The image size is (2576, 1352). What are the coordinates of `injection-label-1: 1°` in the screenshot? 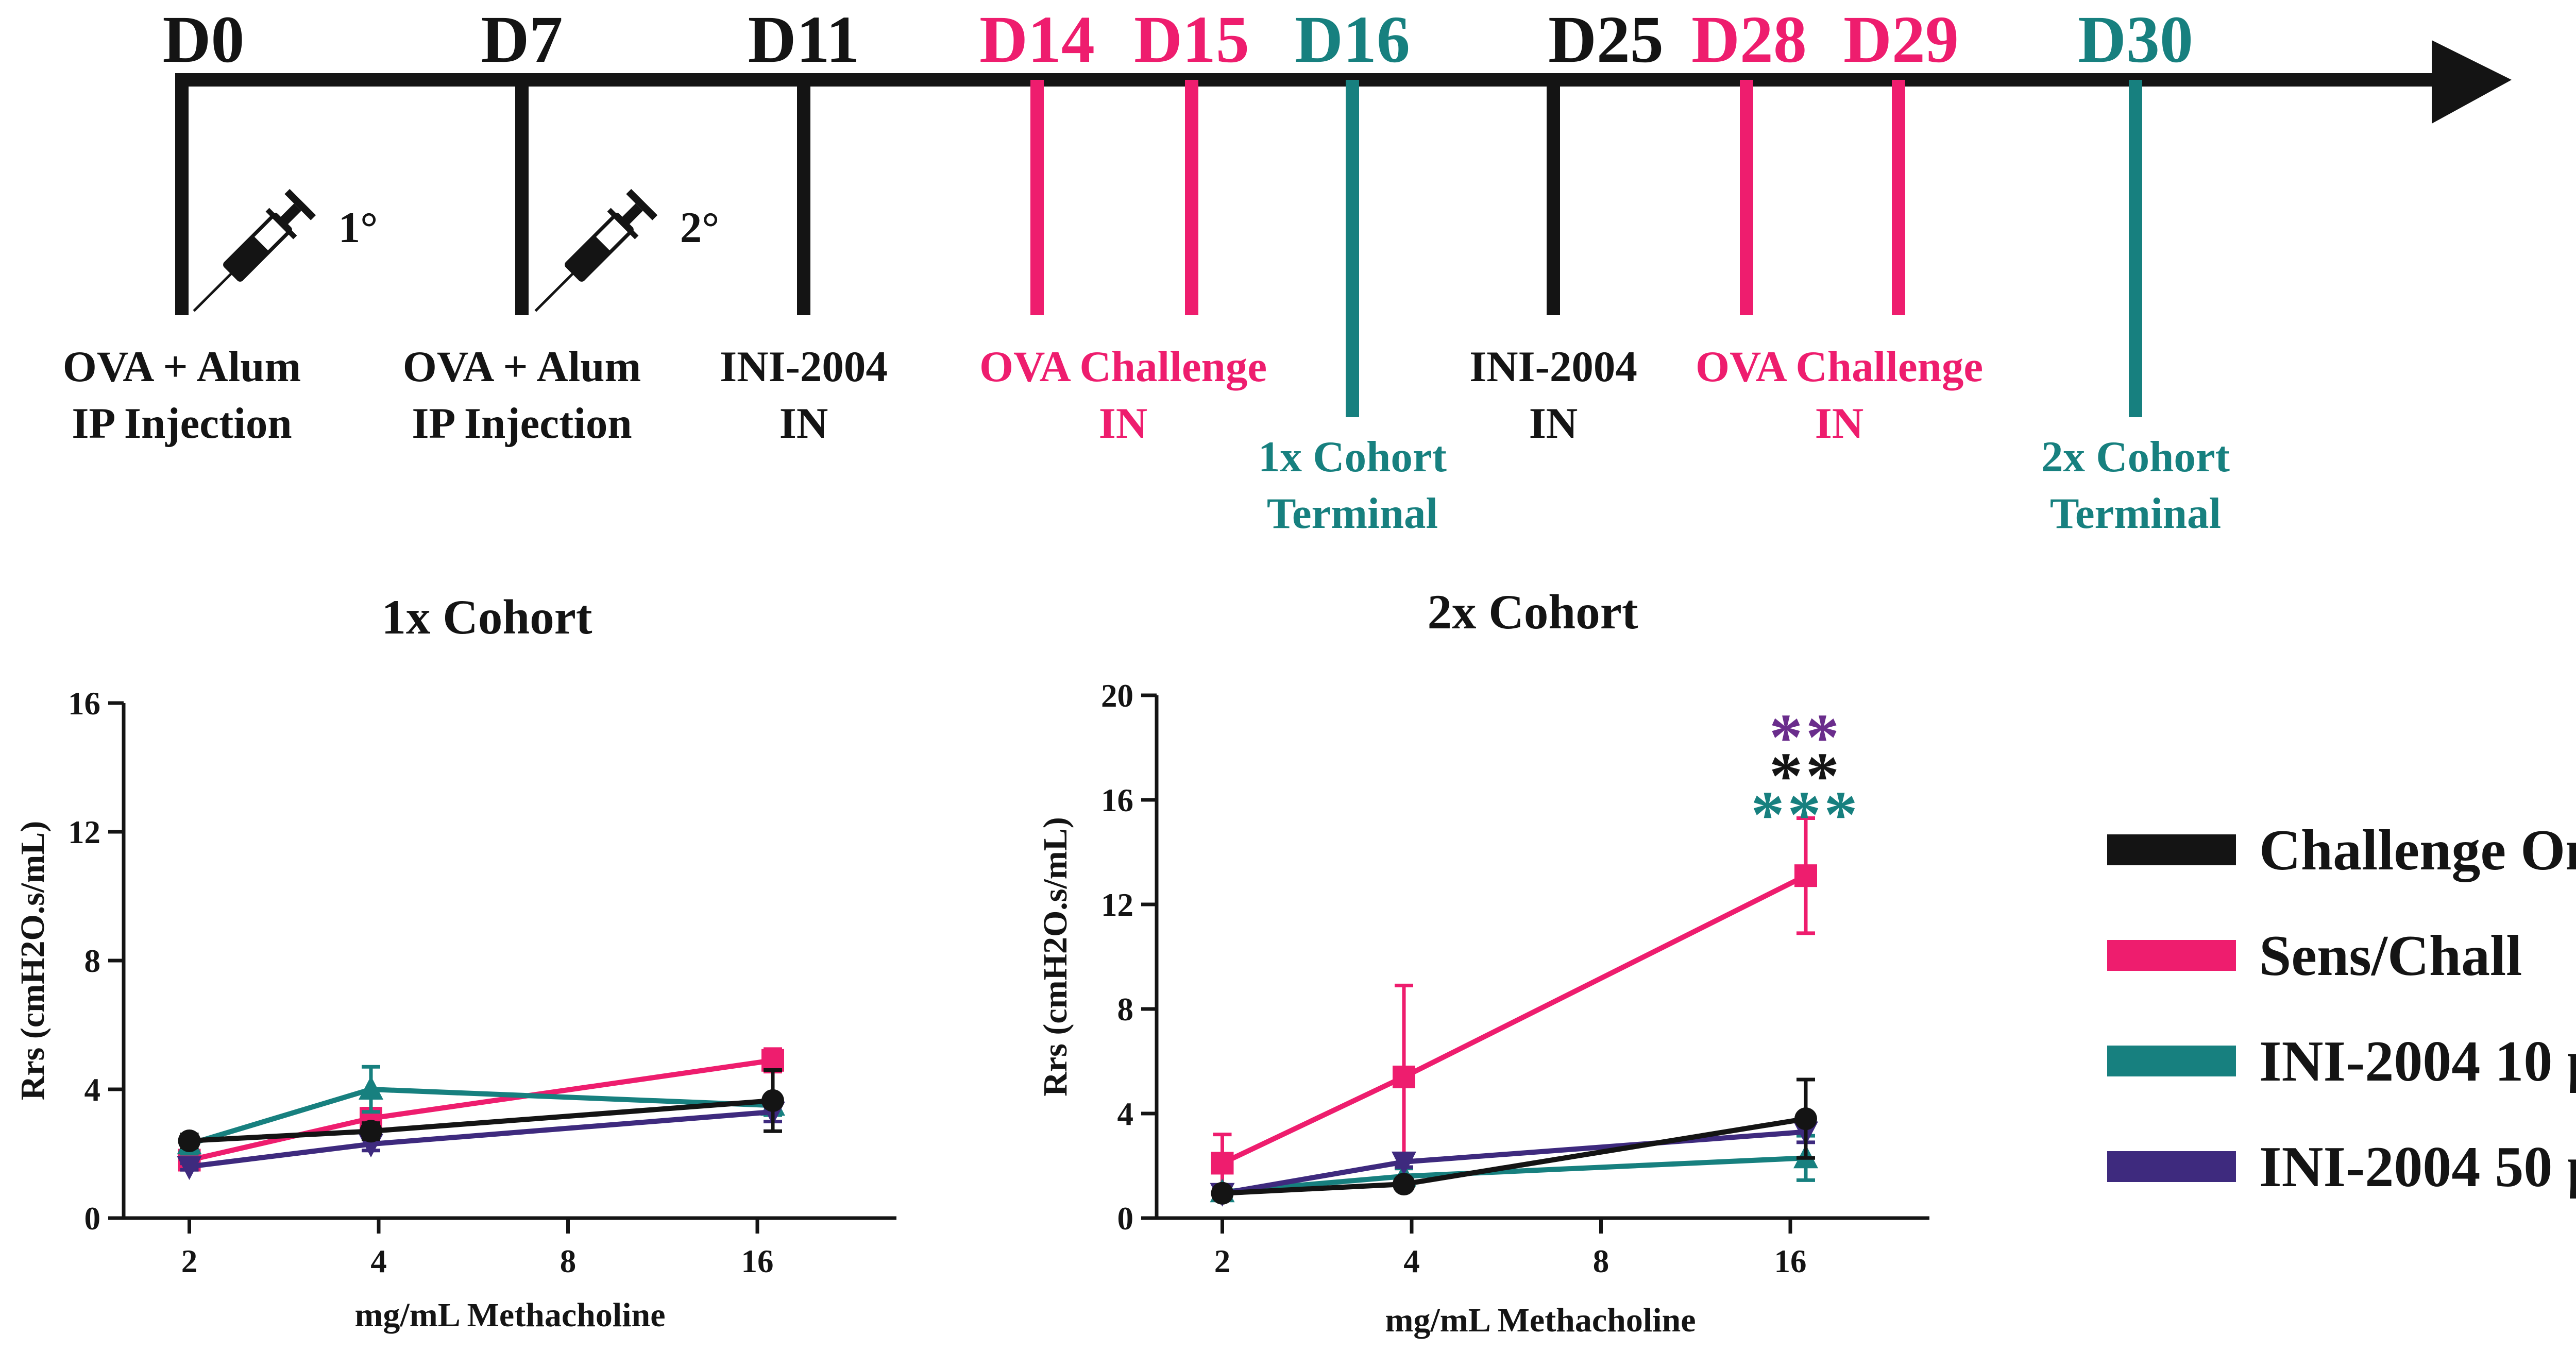 It's located at (358, 228).